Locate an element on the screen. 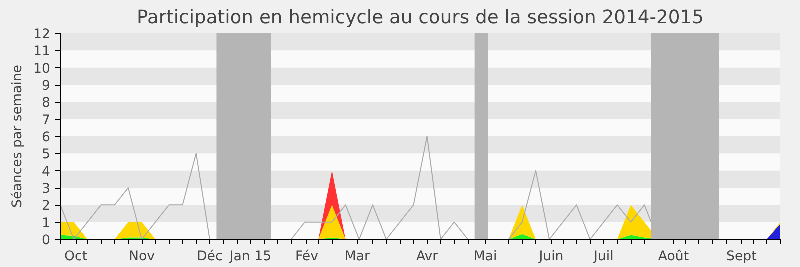 Image resolution: width=800 pixels, height=267 pixels. x-tick-label: Nov is located at coordinates (142, 257).